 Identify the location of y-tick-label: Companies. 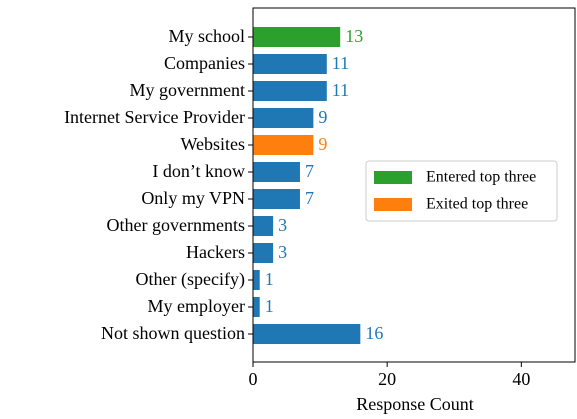
(204, 63).